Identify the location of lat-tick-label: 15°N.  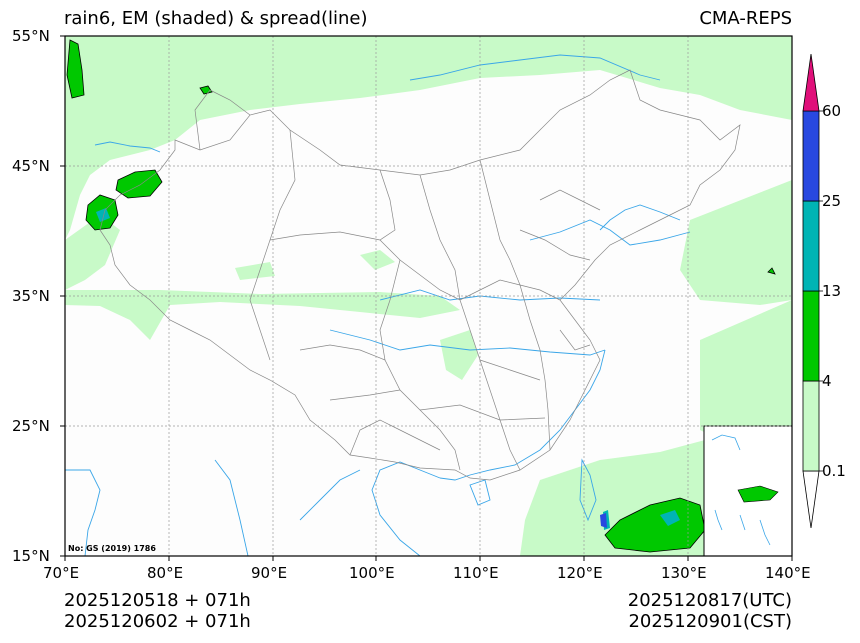
(31, 556).